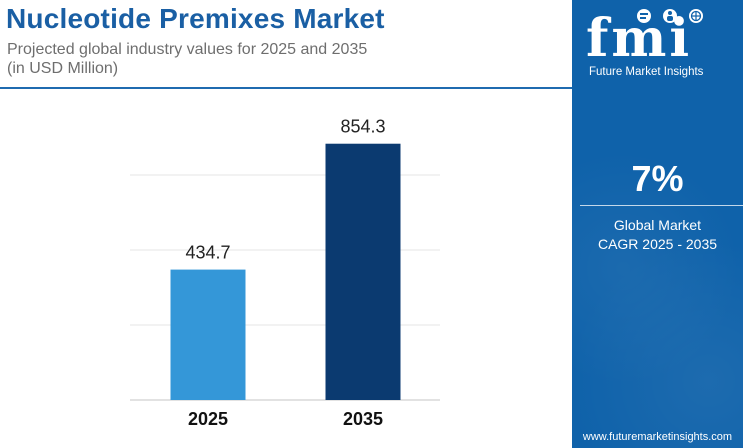 This screenshot has height=448, width=743. I want to click on x-tick-label-2035: 2035, so click(363, 419).